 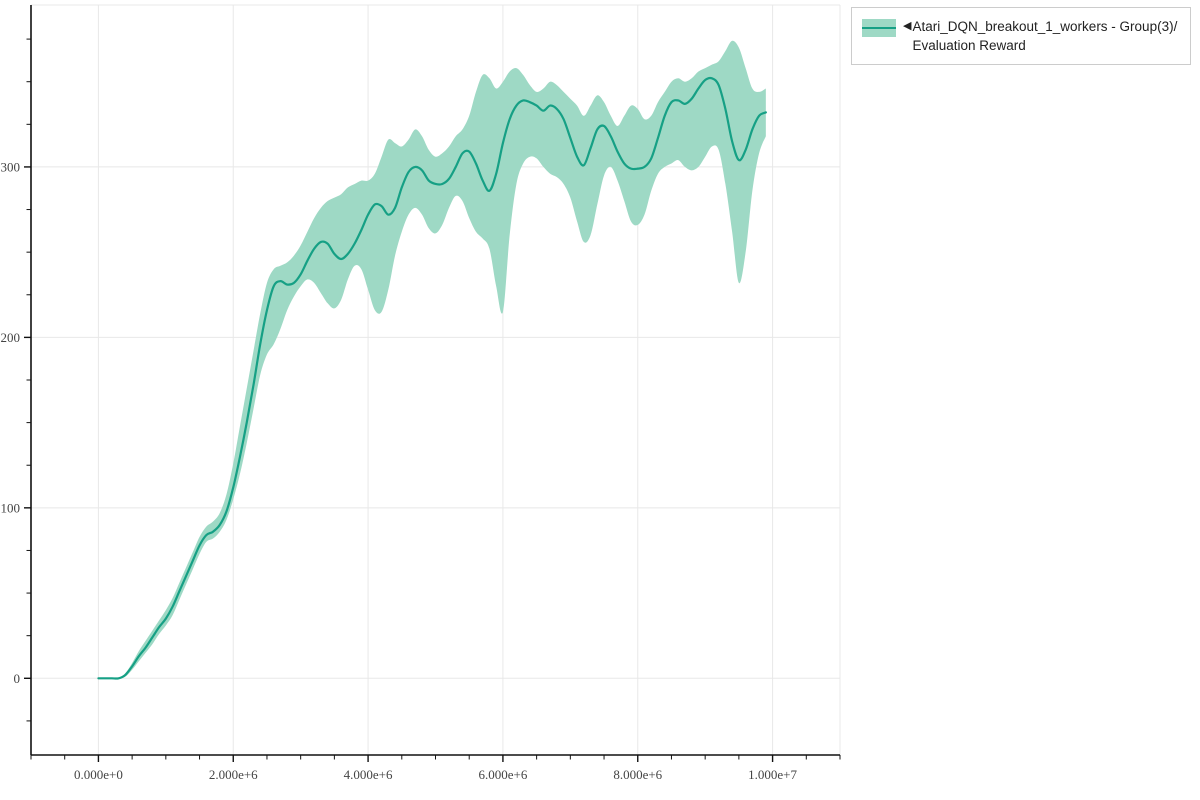 I want to click on x-axis-ticks, so click(x=435, y=758).